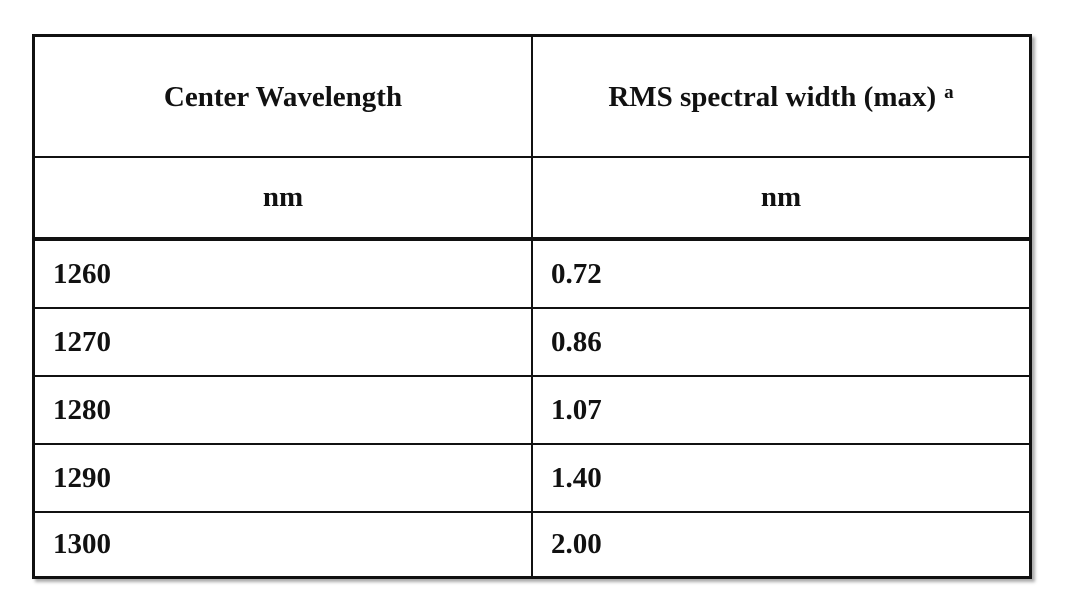 The height and width of the screenshot is (608, 1080). I want to click on data-cell: 1280, so click(283, 410).